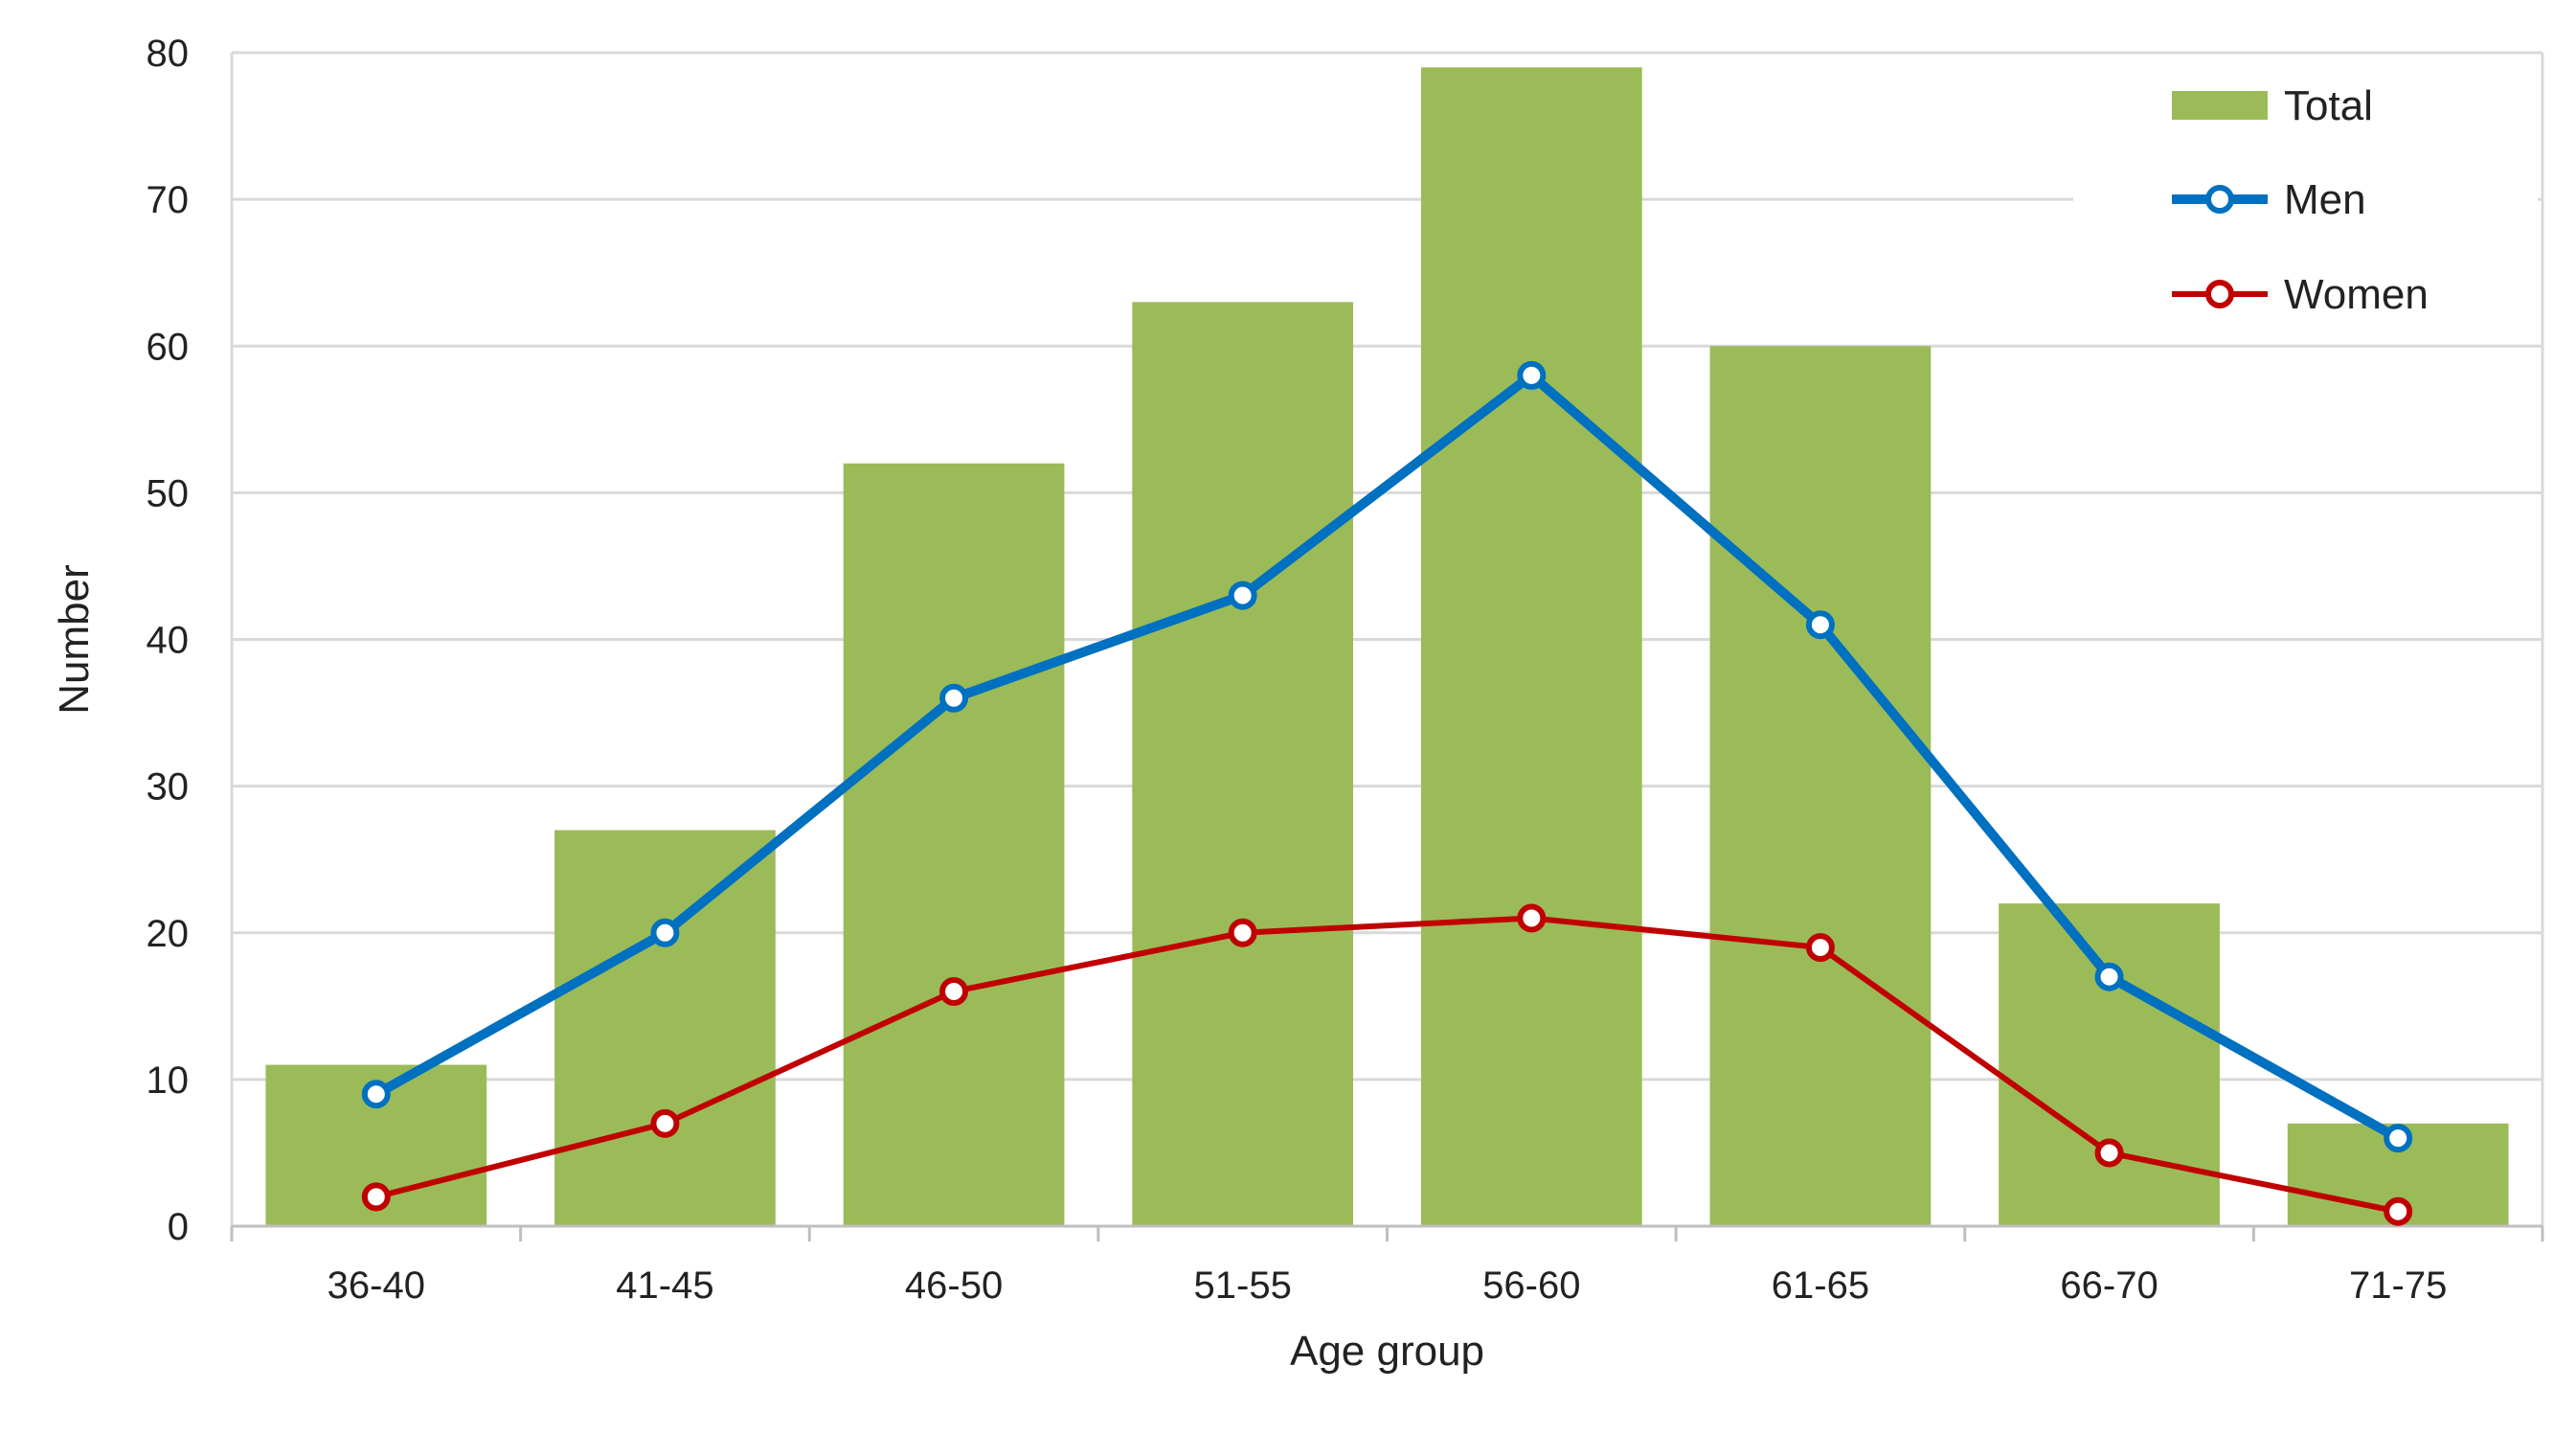 This screenshot has width=2576, height=1435. Describe the element at coordinates (168, 54) in the screenshot. I see `y-tick-label: 80` at that location.